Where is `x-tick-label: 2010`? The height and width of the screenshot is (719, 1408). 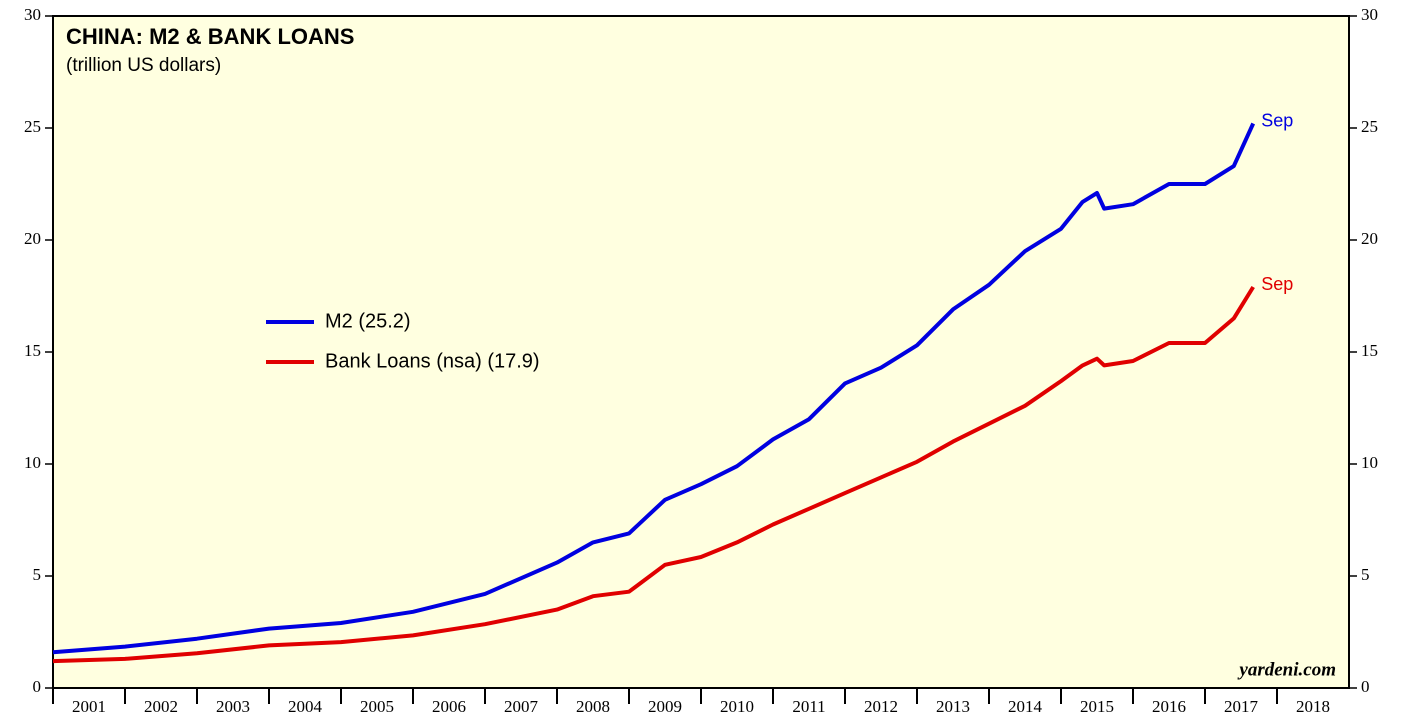
x-tick-label: 2010 is located at coordinates (737, 706).